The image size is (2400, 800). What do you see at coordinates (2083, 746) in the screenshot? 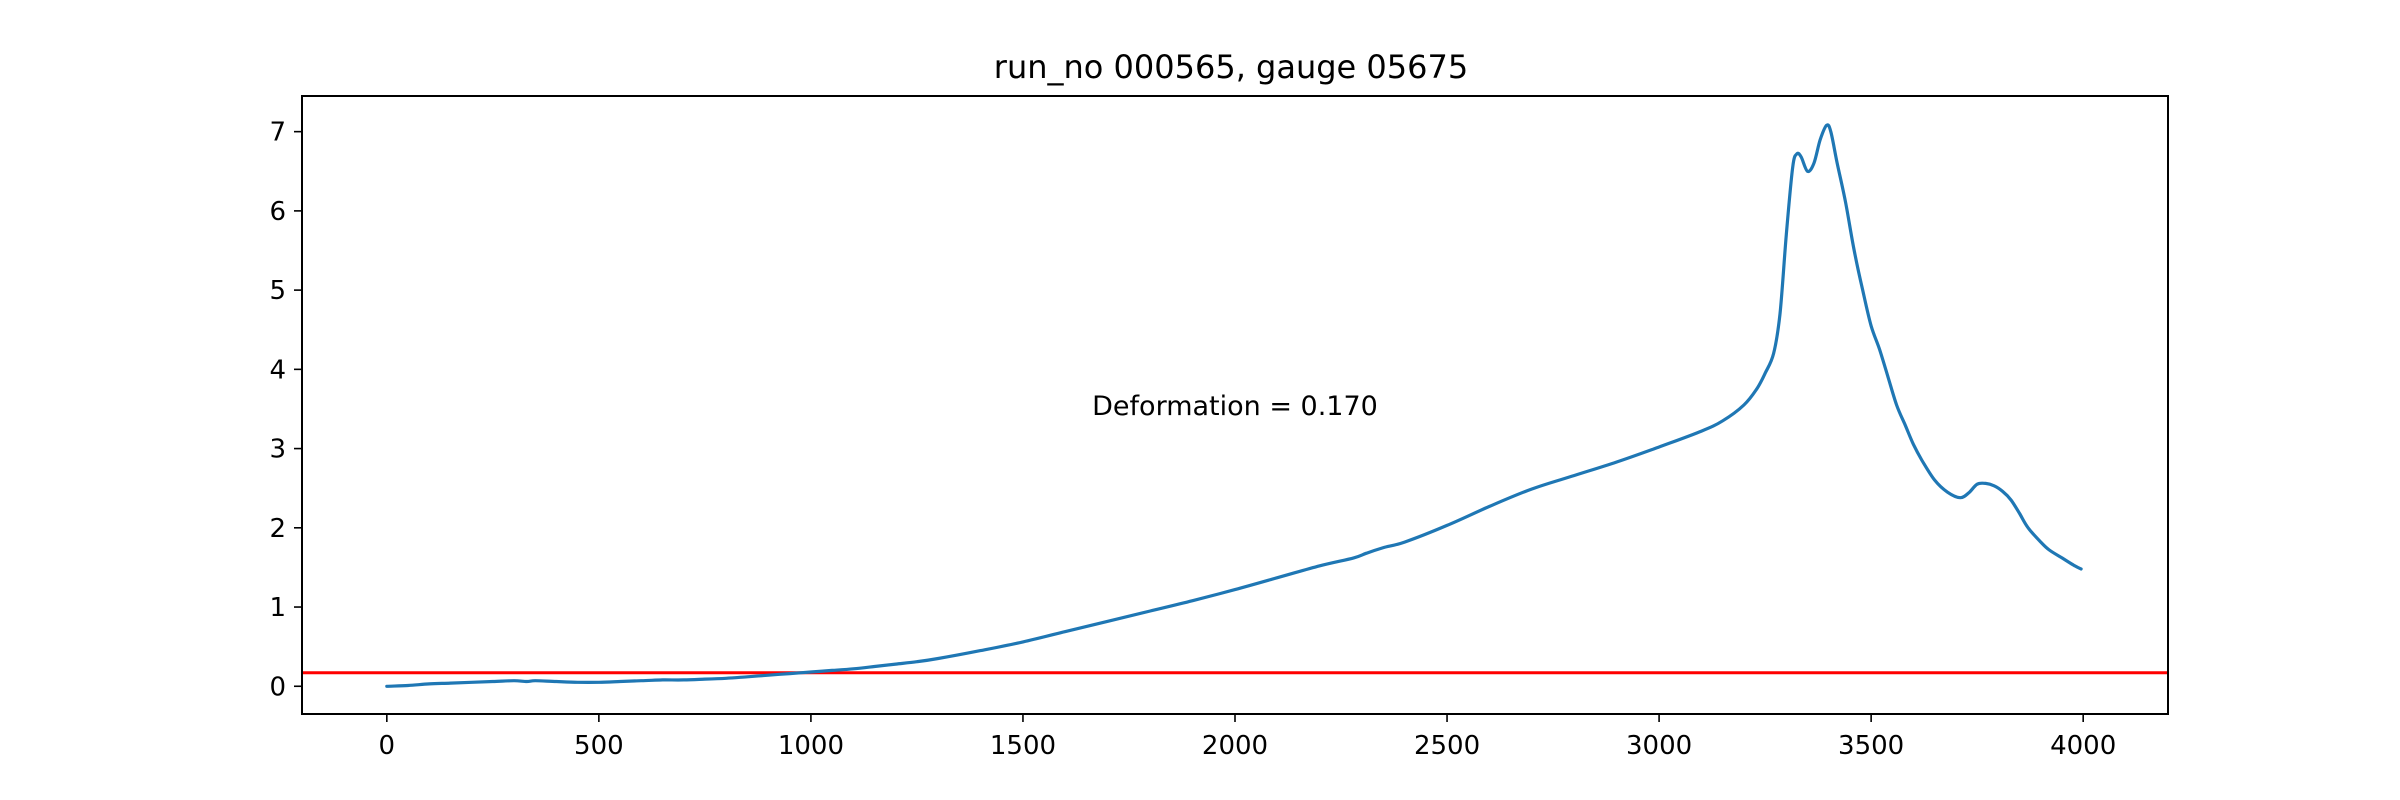
I see `x-tick-label: 4000` at bounding box center [2083, 746].